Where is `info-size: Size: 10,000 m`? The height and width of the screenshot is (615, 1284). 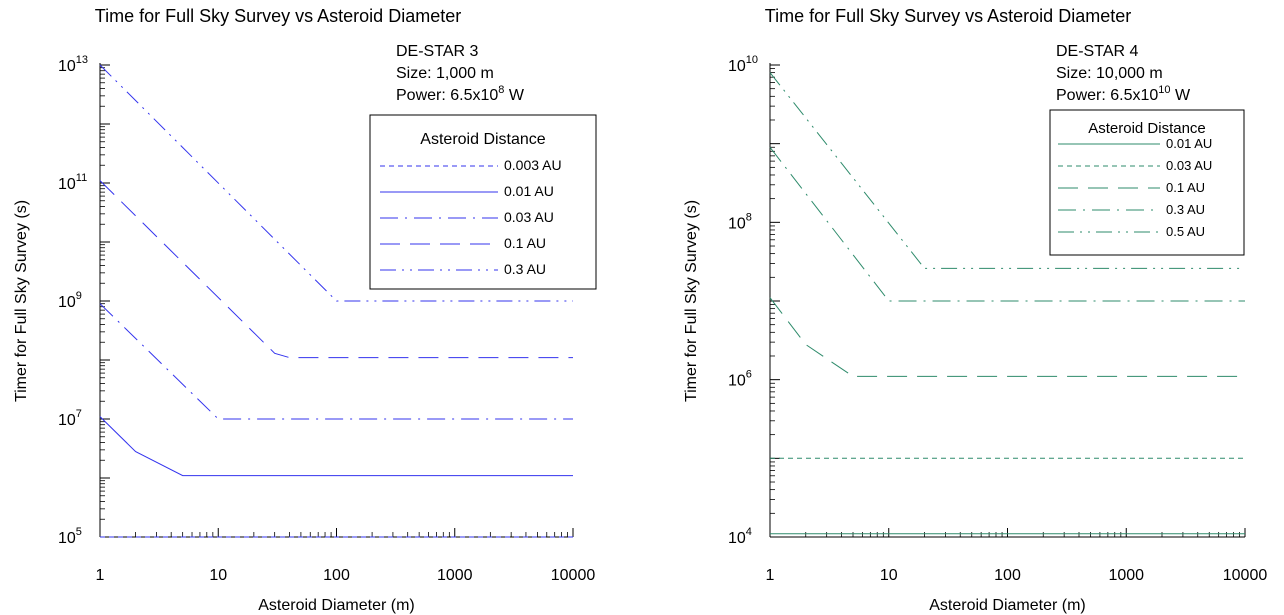 info-size: Size: 10,000 m is located at coordinates (1109, 73).